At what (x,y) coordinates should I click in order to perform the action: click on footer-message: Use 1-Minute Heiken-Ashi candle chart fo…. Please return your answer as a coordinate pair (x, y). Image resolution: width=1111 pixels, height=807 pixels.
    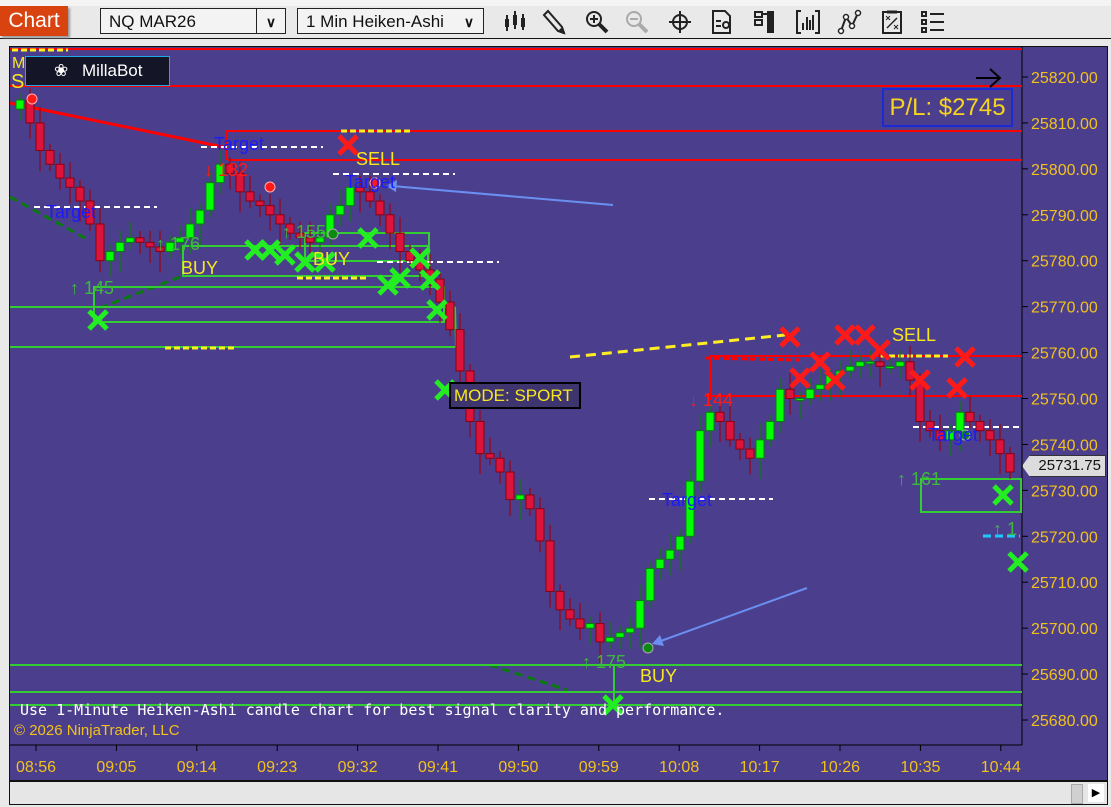
    Looking at the image, I should click on (372, 710).